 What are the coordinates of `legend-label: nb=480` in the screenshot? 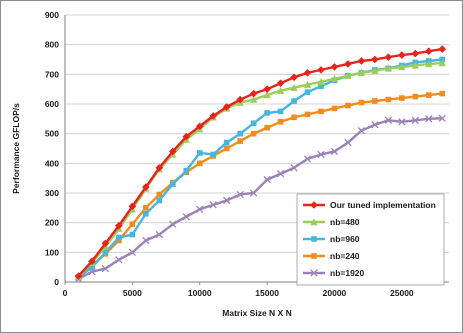 It's located at (345, 222).